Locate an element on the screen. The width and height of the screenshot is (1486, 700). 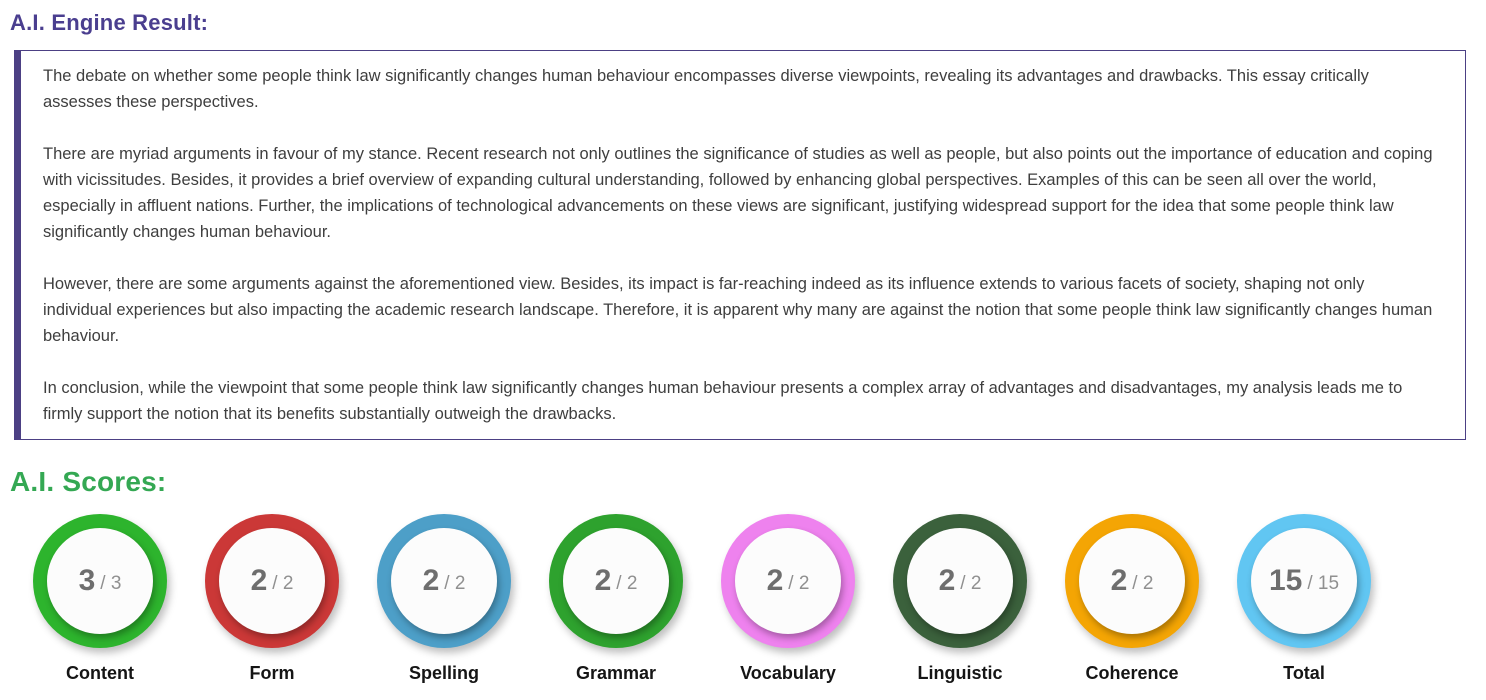
score-ring: 3 3 is located at coordinates (100, 581).